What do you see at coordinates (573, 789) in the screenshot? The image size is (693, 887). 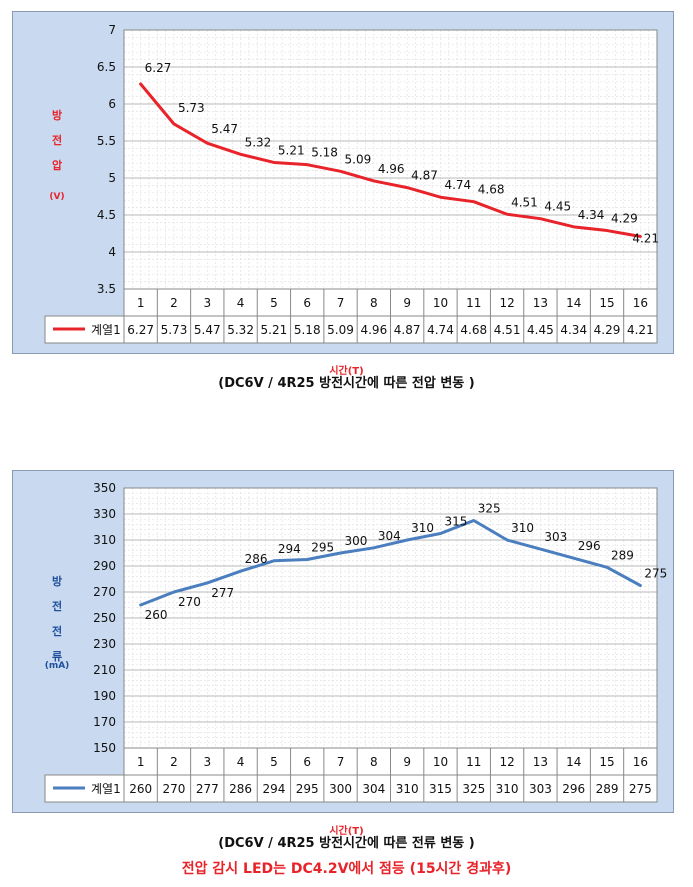 I see `data-table-value: 296` at bounding box center [573, 789].